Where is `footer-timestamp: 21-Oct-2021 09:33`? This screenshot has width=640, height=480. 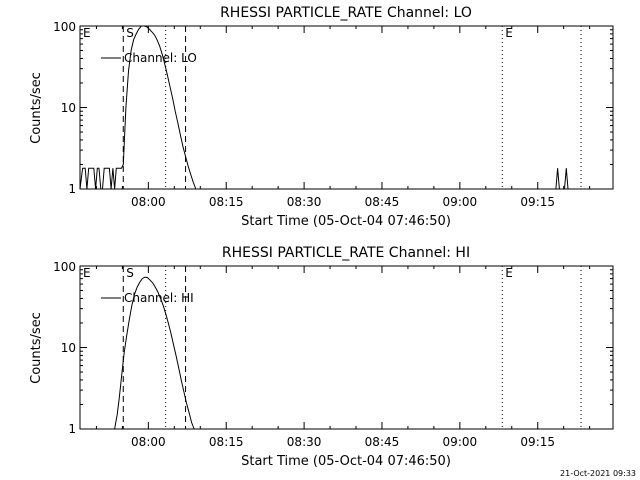
footer-timestamp: 21-Oct-2021 09:33 is located at coordinates (598, 473).